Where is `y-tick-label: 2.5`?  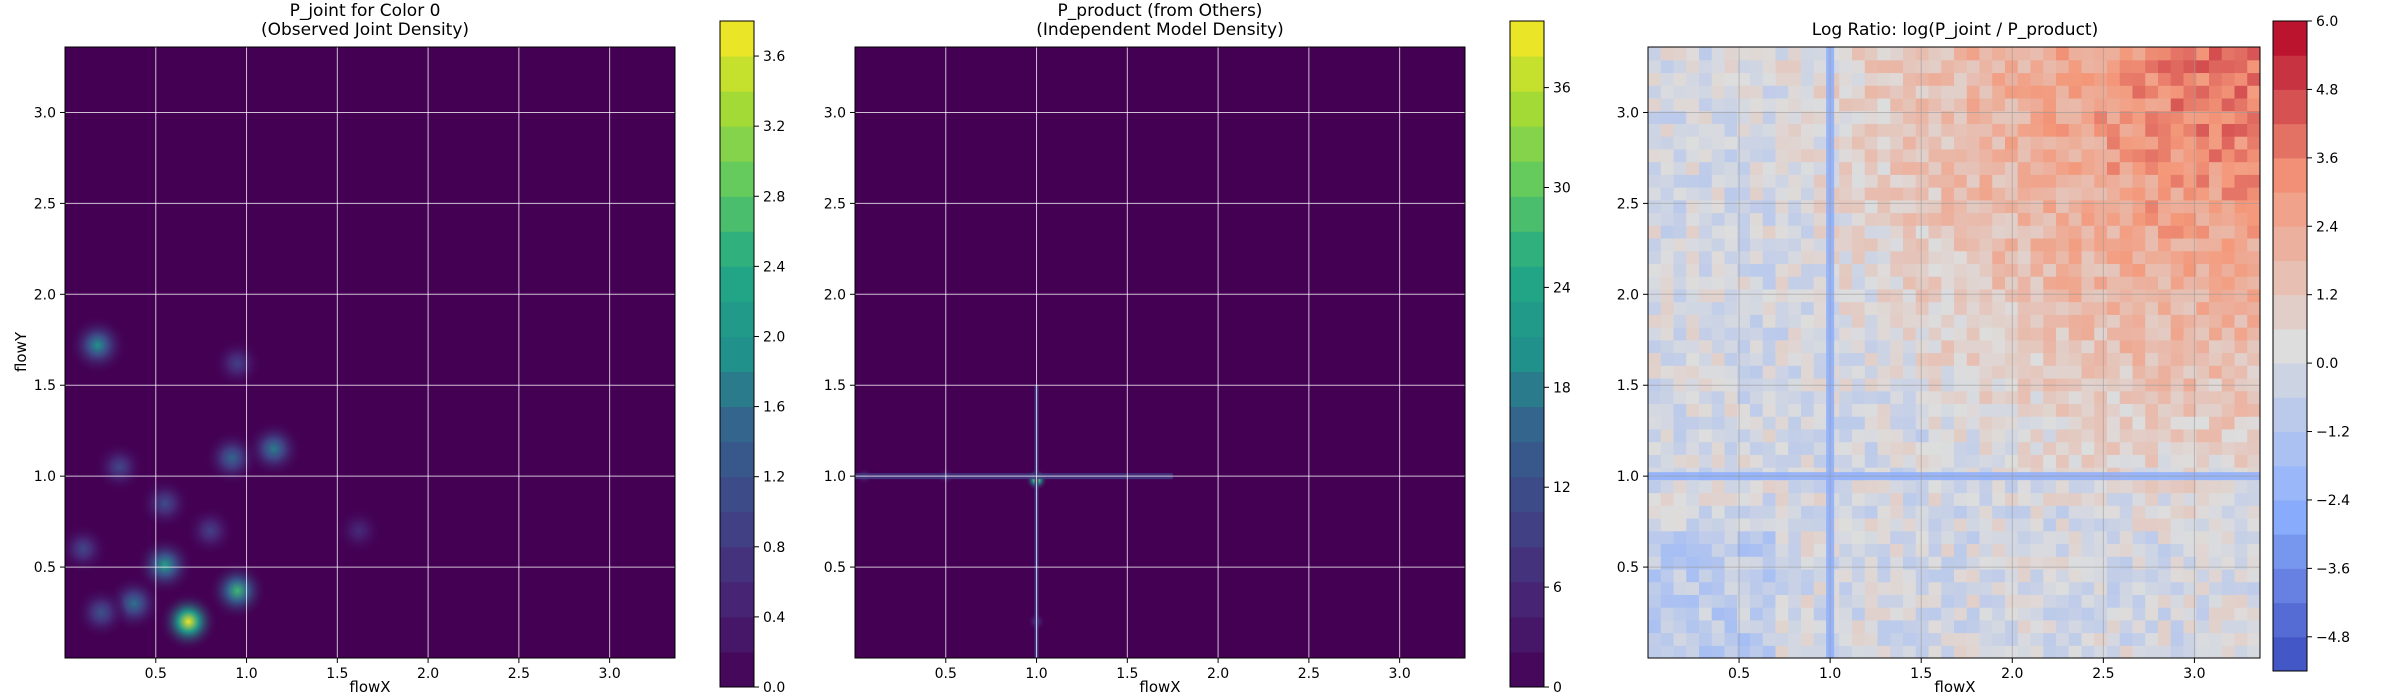
y-tick-label: 2.5 is located at coordinates (1628, 204).